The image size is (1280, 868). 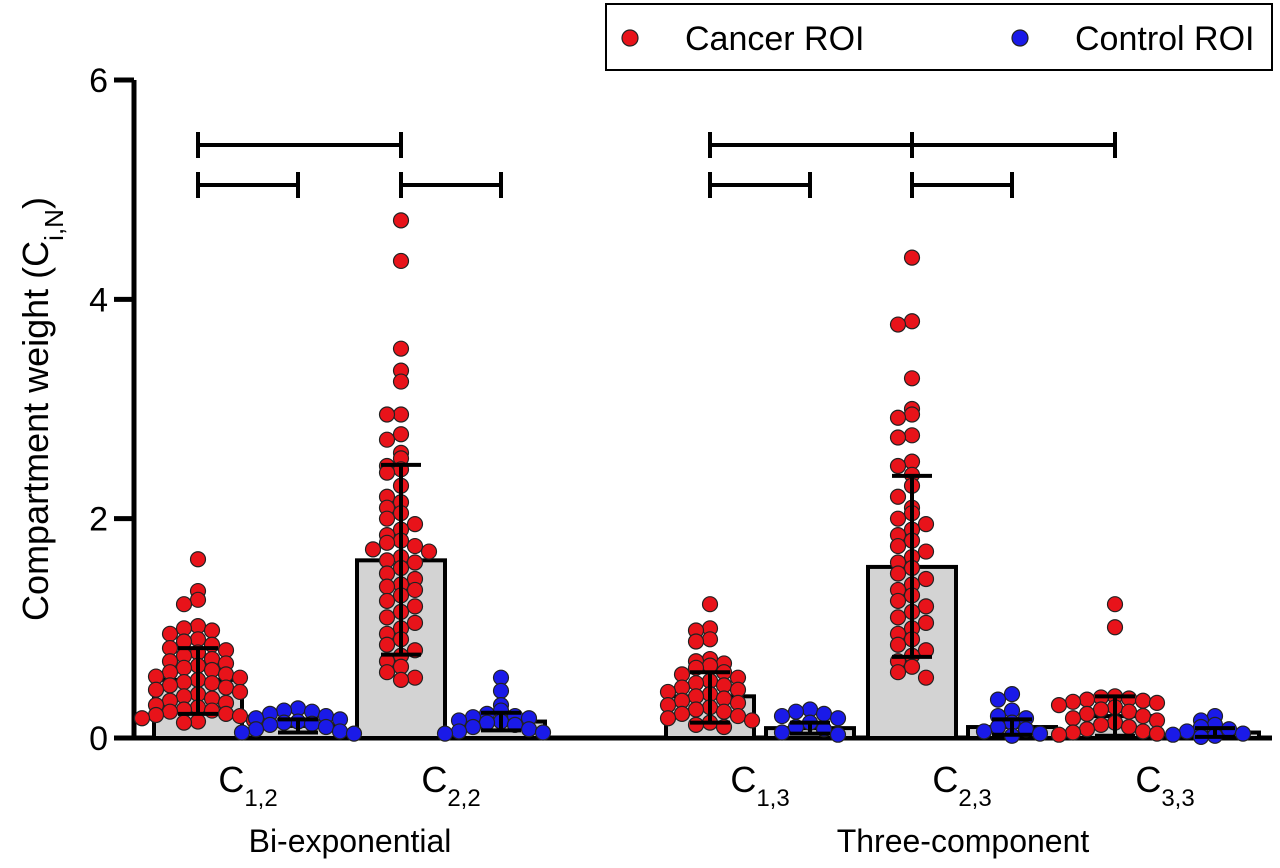 What do you see at coordinates (961, 785) in the screenshot?
I see `x-category-label: C2,3` at bounding box center [961, 785].